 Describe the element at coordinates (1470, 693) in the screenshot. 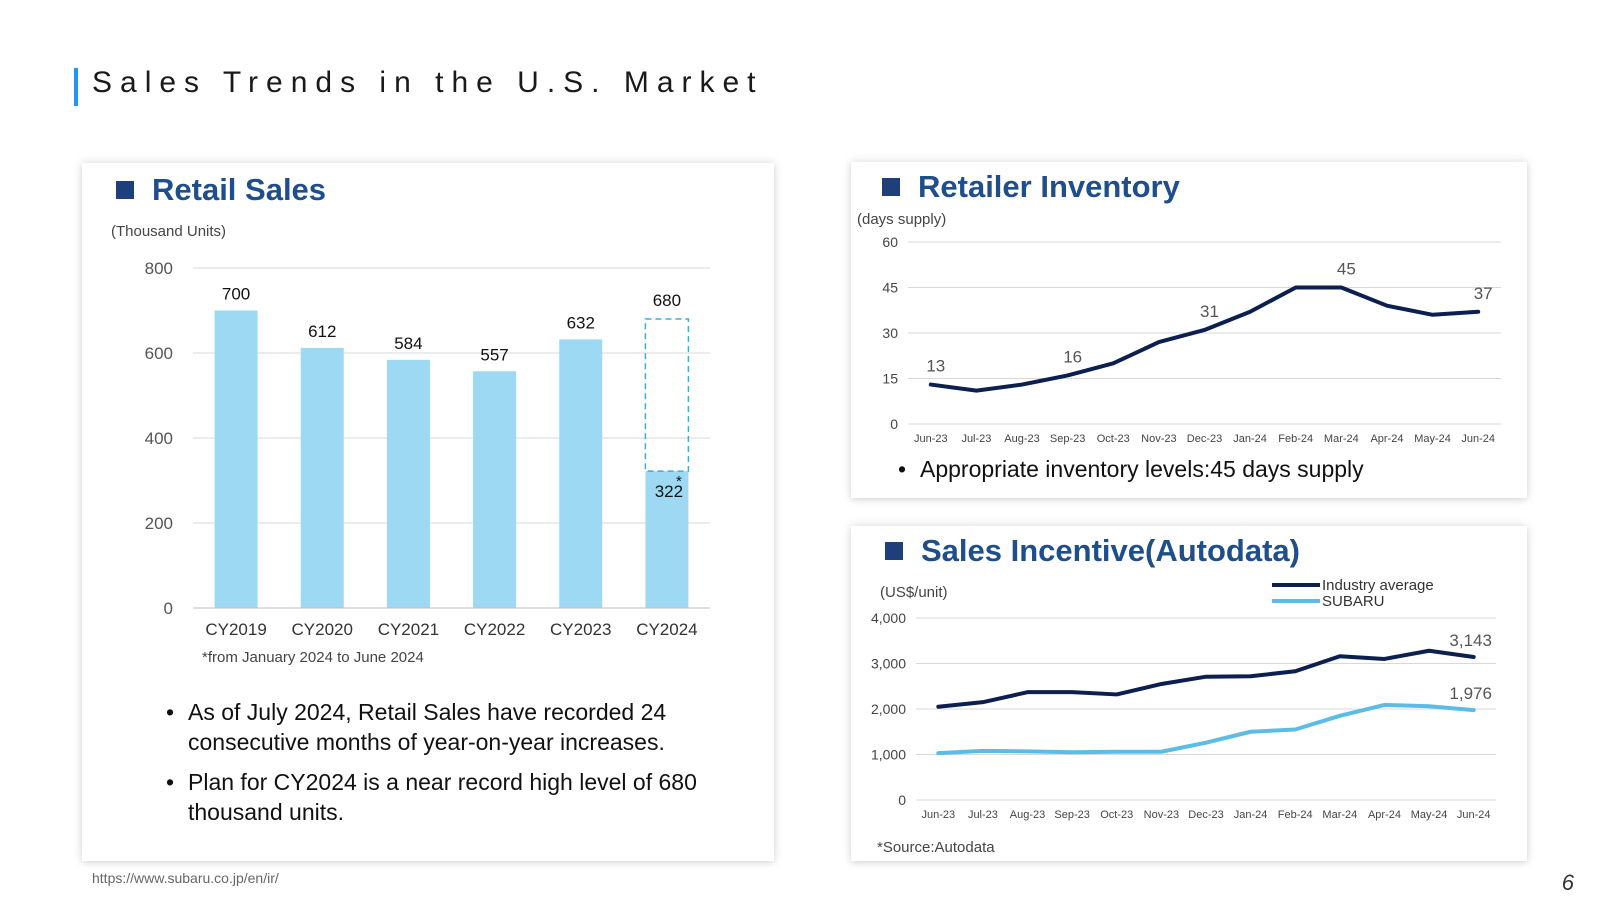

I see `data-label: 1,976` at that location.